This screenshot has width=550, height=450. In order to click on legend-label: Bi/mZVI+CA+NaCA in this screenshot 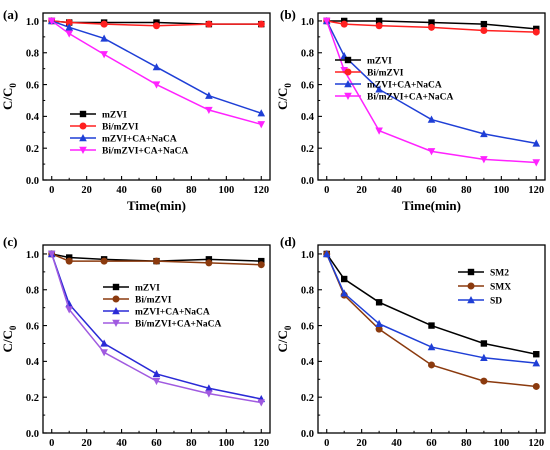, I will do `click(145, 152)`.